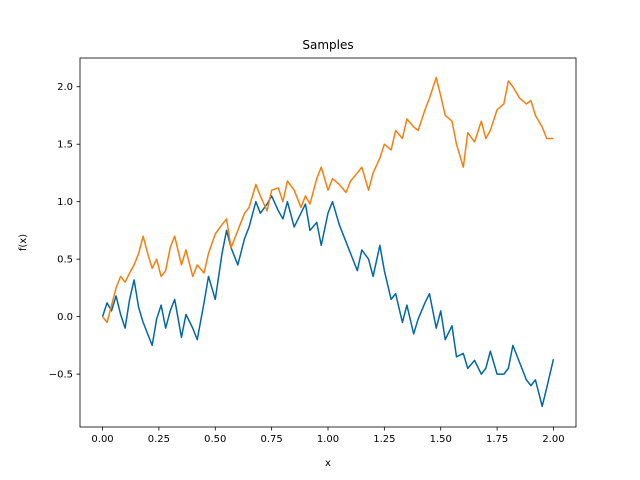 The image size is (640, 480). Describe the element at coordinates (61, 375) in the screenshot. I see `y-tick-label: −0.5` at that location.